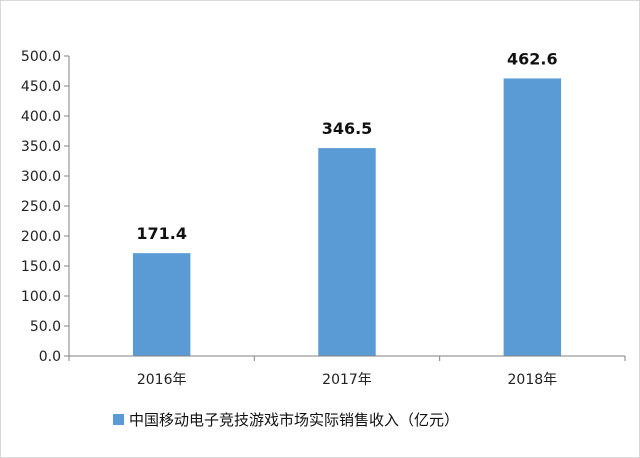 The width and height of the screenshot is (640, 458). What do you see at coordinates (347, 380) in the screenshot?
I see `x-tick-label: 2017年` at bounding box center [347, 380].